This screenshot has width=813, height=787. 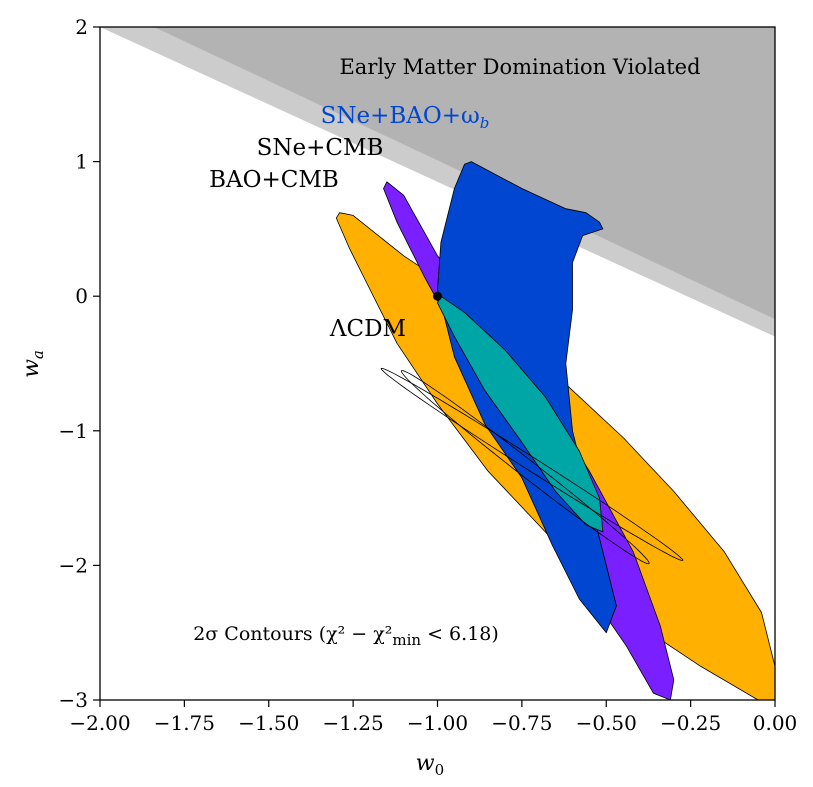 I want to click on y-axis-label: wa, so click(x=33, y=364).